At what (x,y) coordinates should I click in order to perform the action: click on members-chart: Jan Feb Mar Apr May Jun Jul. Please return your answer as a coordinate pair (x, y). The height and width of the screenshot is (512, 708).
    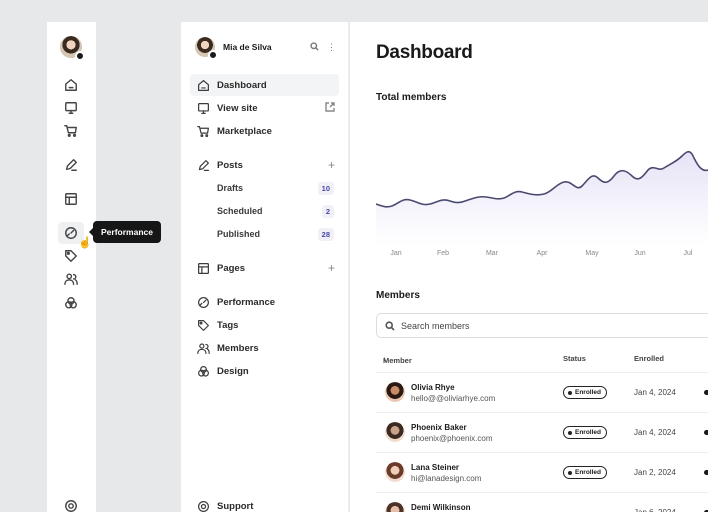
    Looking at the image, I should click on (542, 203).